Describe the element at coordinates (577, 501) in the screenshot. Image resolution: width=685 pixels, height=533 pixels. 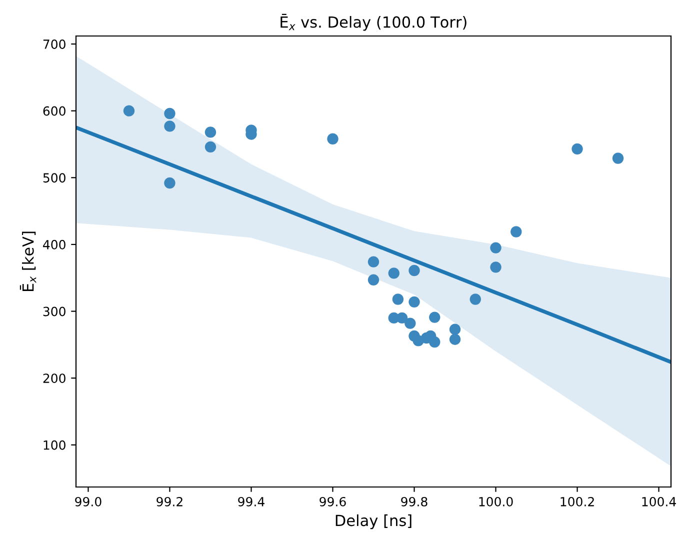
I see `x-tick-label: 100.2` at that location.